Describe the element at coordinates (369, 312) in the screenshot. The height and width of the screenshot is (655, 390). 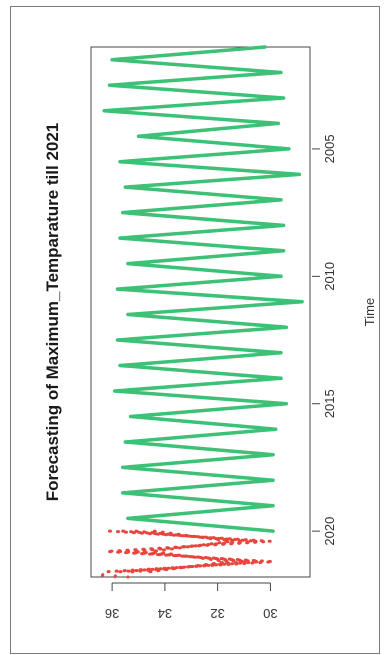
I see `x-axis-label: Time` at that location.